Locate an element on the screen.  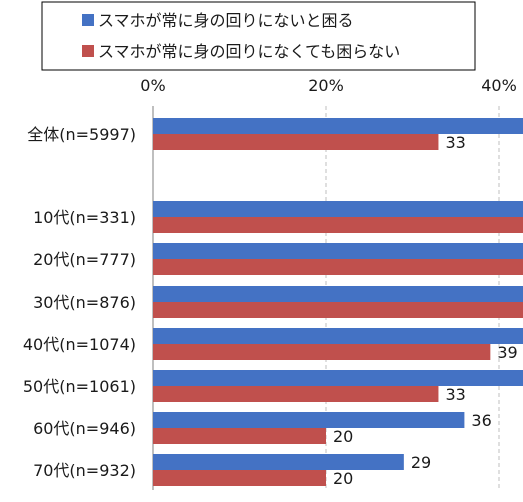
x-axis-ticks: 0%20%40%60%80% is located at coordinates (328, 85).